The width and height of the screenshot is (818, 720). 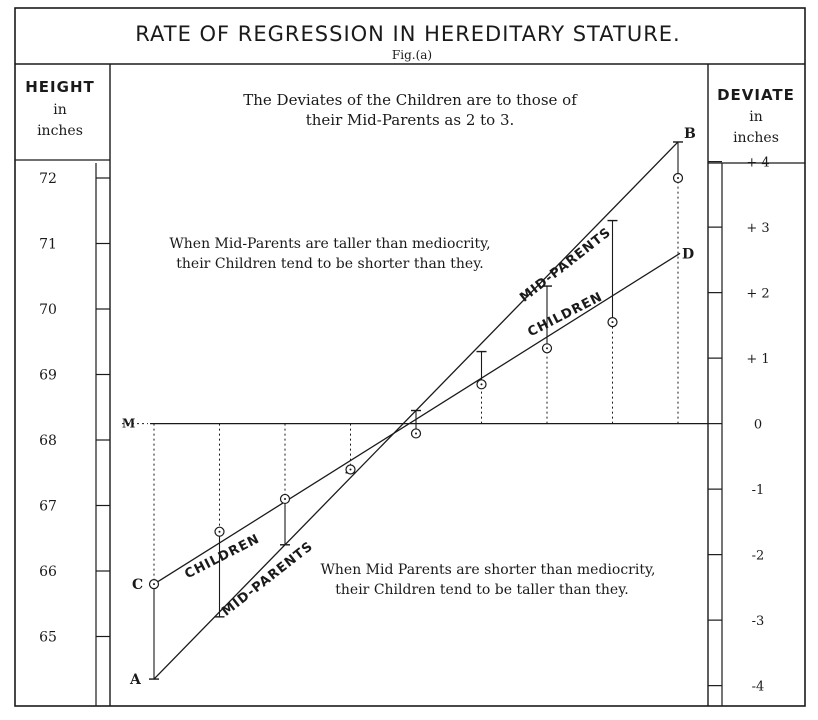 What do you see at coordinates (135, 680) in the screenshot?
I see `point-label-a: A` at bounding box center [135, 680].